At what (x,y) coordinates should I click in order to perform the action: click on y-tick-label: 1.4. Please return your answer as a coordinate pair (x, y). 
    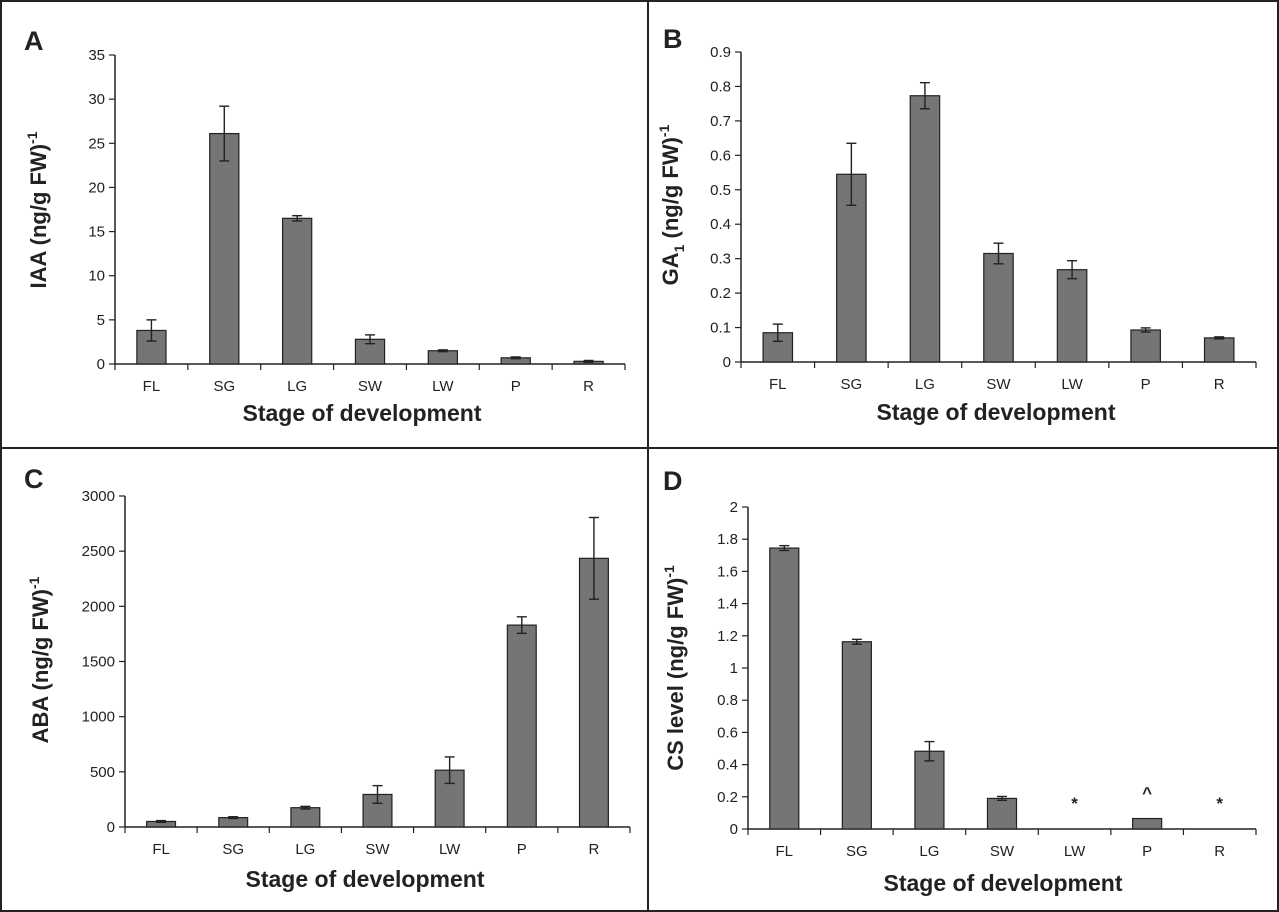
    Looking at the image, I should click on (727, 604).